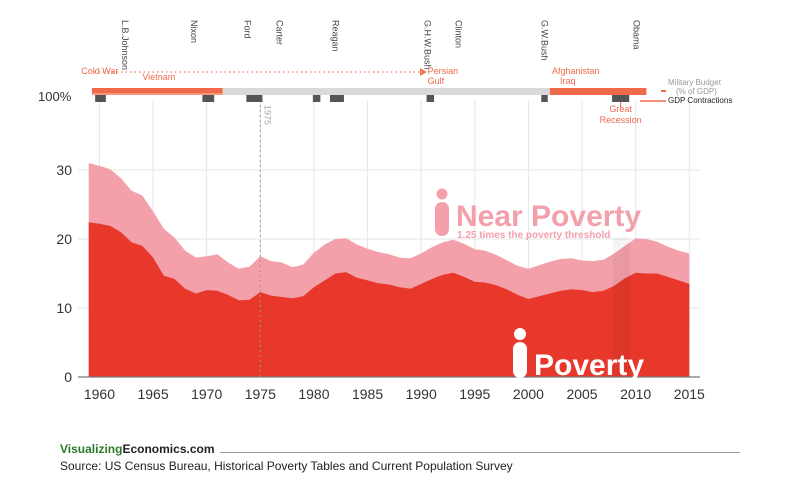 The height and width of the screenshot is (500, 800). Describe the element at coordinates (589, 365) in the screenshot. I see `poverty-label: Poverty` at that location.